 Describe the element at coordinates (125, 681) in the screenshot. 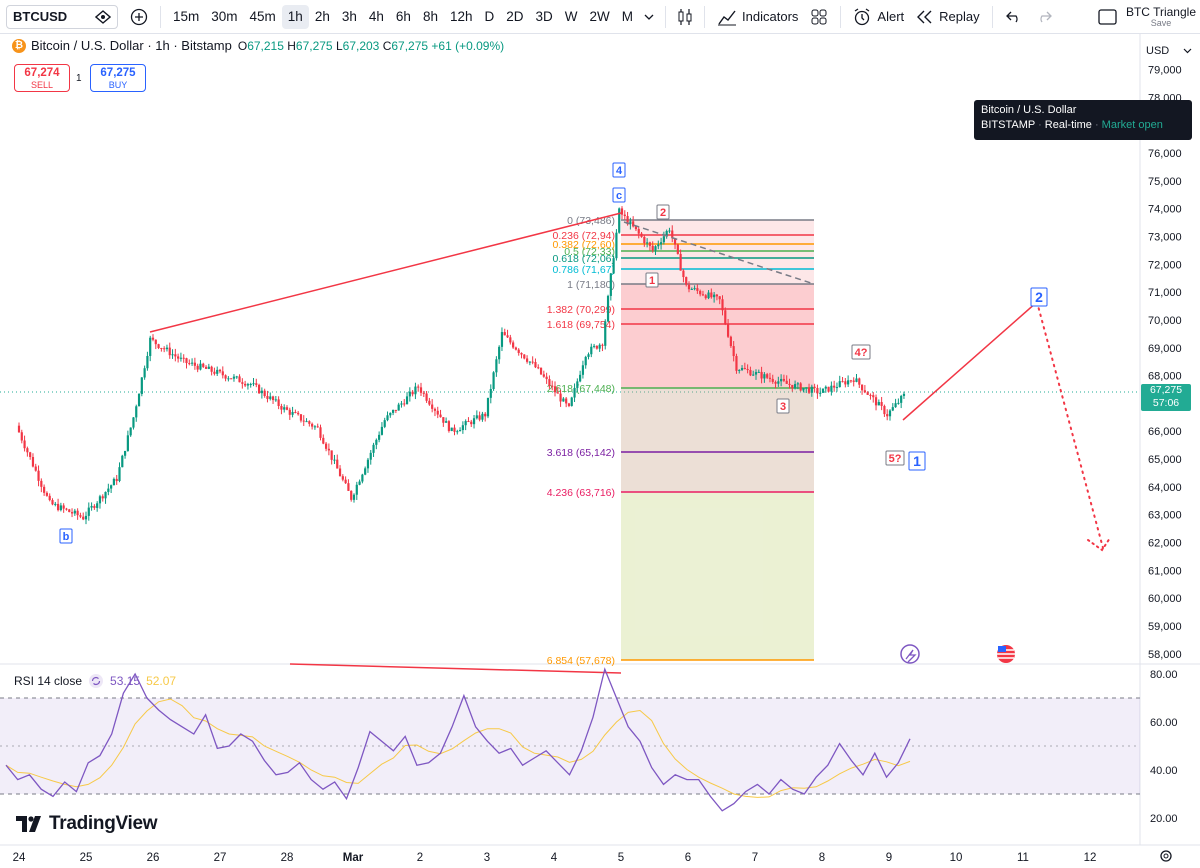

I see `rsi-value: 53.15` at that location.